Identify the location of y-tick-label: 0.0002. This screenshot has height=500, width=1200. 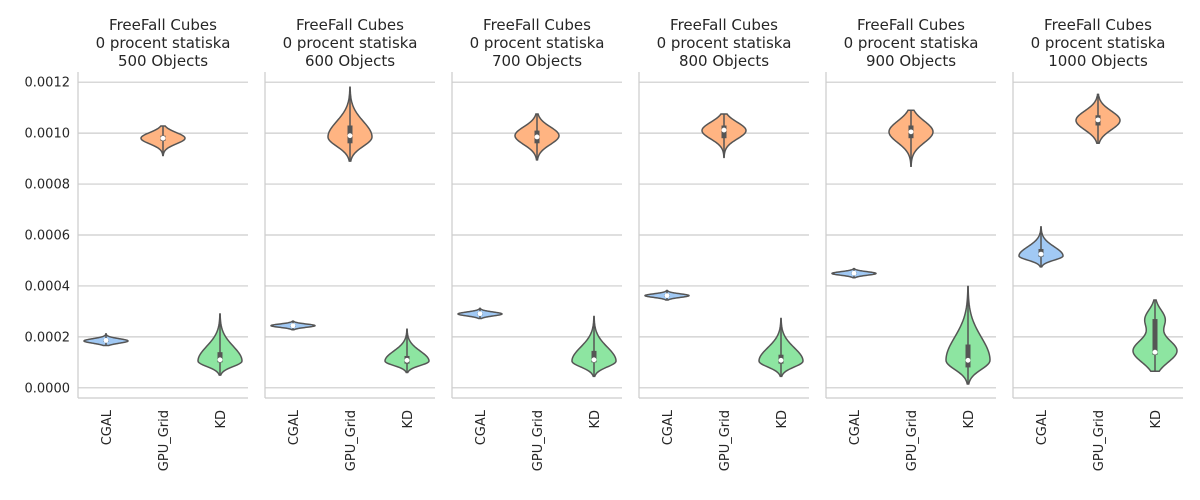
(48, 337).